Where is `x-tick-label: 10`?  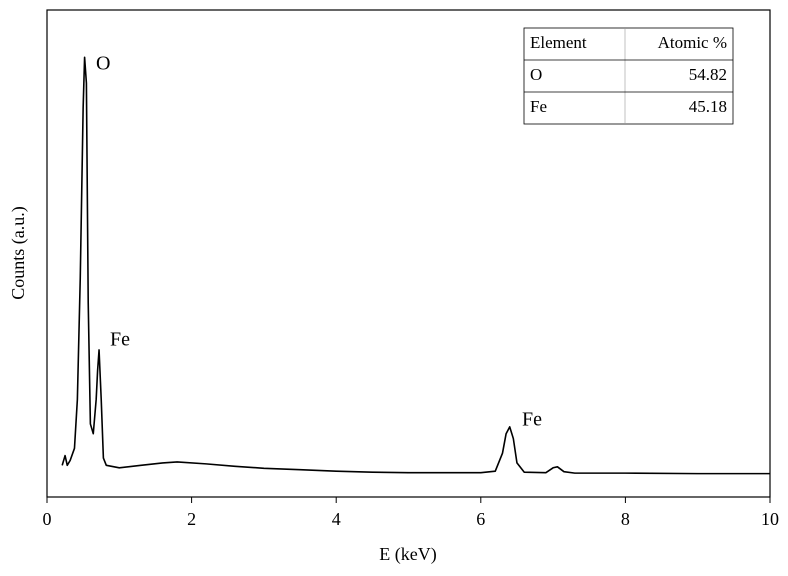
x-tick-label: 10 is located at coordinates (770, 519).